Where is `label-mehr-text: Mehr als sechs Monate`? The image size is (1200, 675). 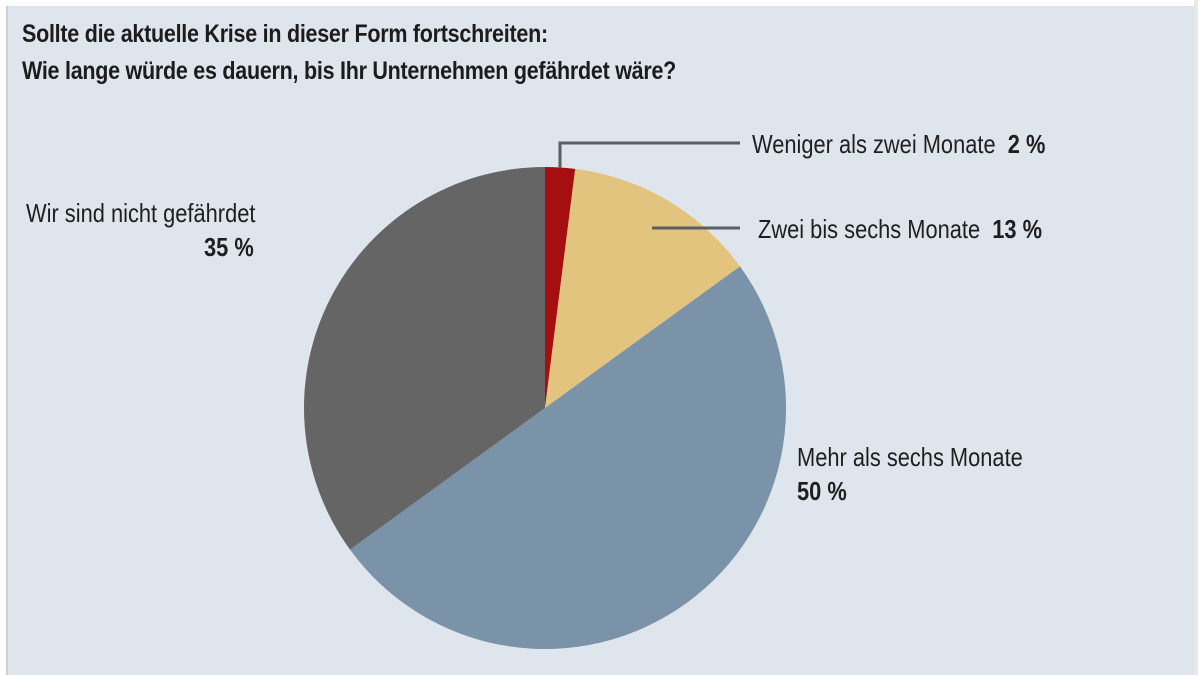
label-mehr-text: Mehr als sechs Monate is located at coordinates (910, 457).